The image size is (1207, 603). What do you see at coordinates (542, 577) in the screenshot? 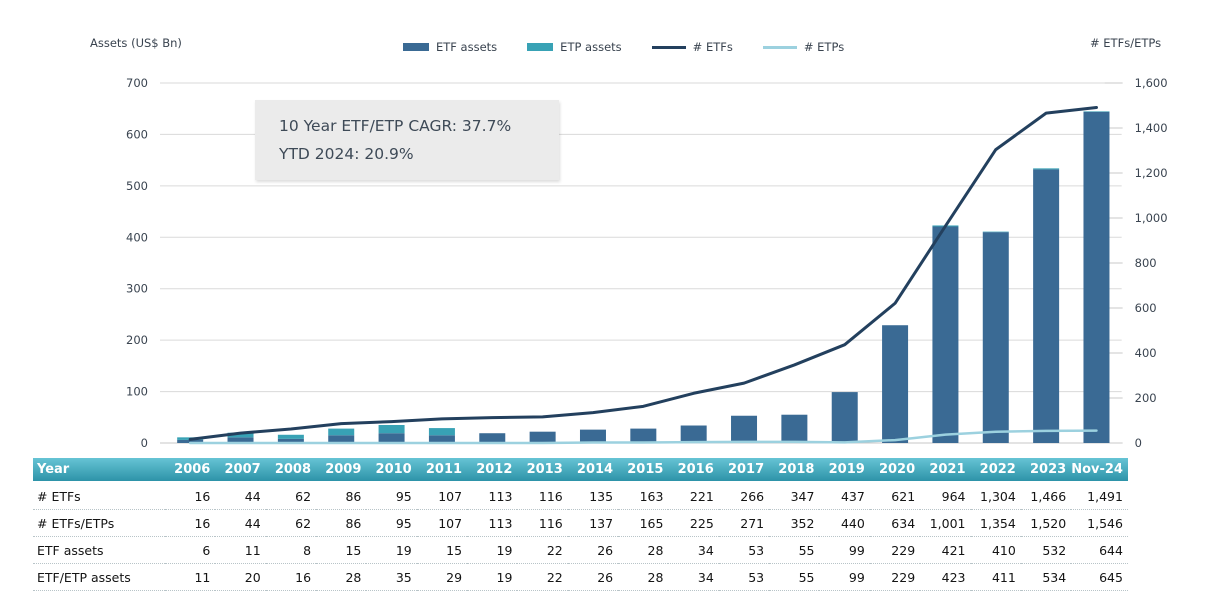
I see `table-cell: 22` at bounding box center [542, 577].